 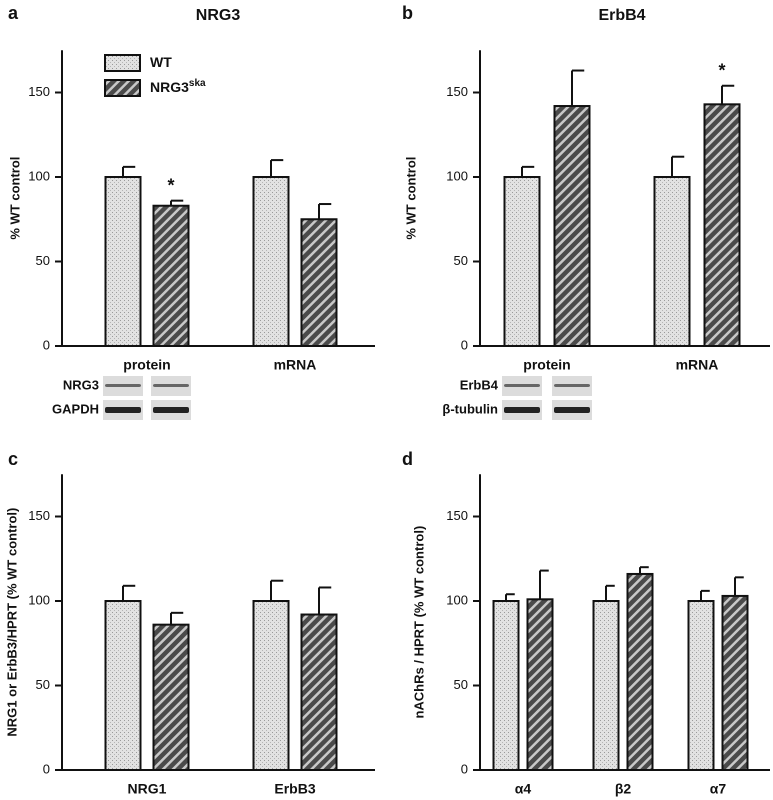 What do you see at coordinates (75, 408) in the screenshot?
I see `blot-label: GAPDH` at bounding box center [75, 408].